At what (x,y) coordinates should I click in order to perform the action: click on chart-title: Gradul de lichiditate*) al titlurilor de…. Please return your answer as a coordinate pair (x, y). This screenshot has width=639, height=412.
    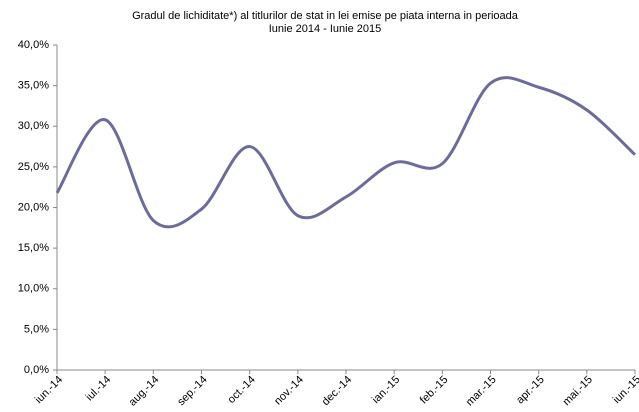
    Looking at the image, I should click on (325, 16).